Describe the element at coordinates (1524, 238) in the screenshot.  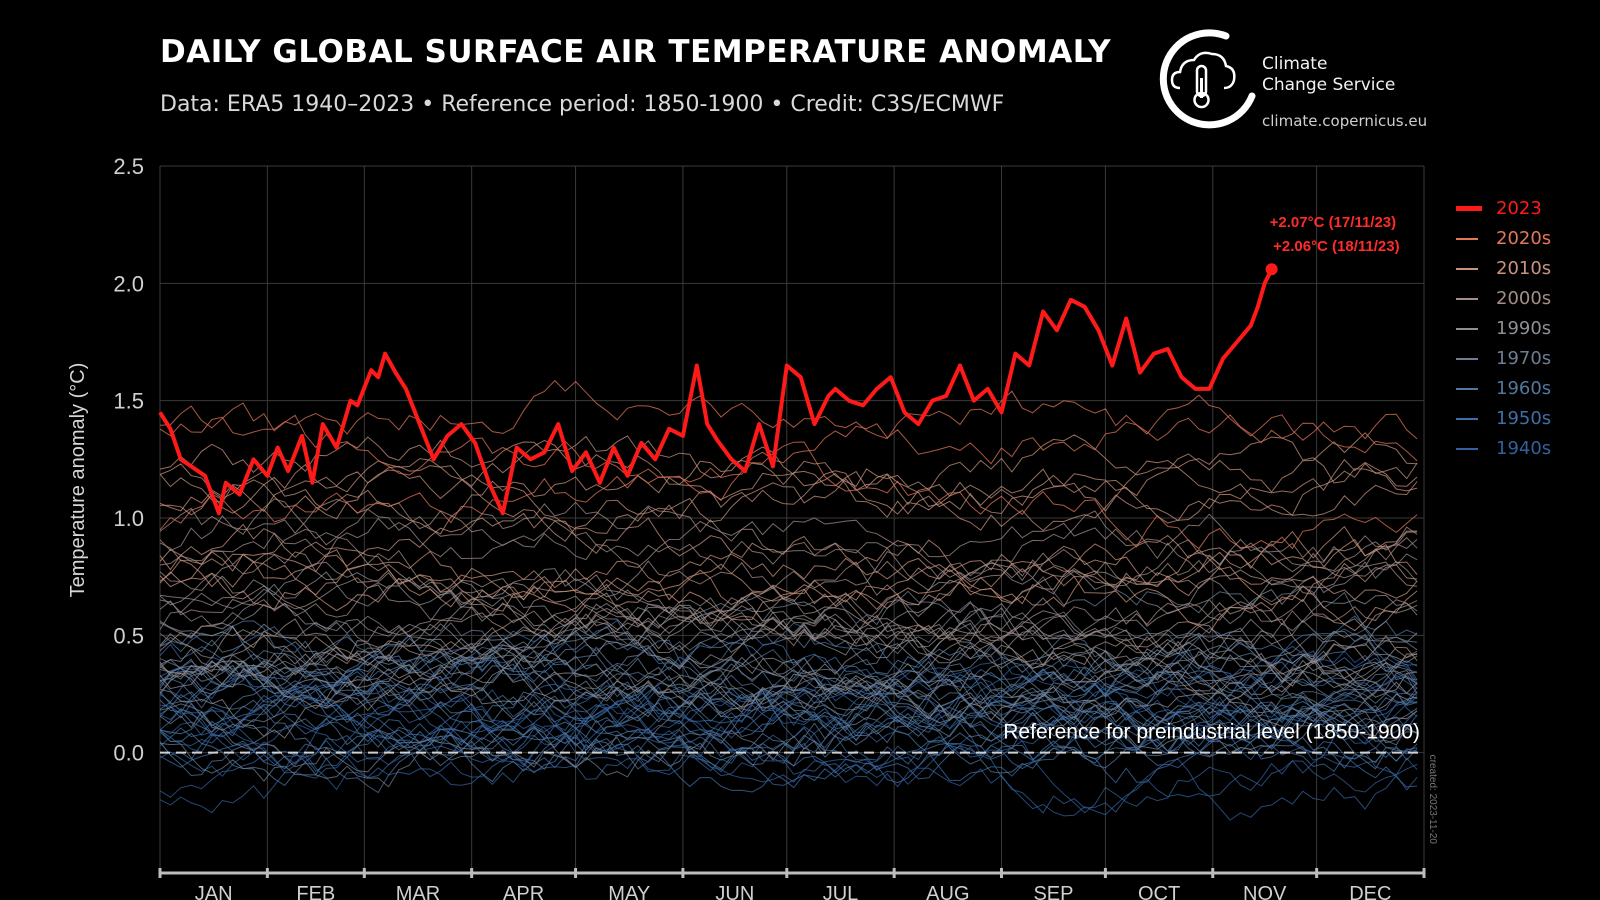
I see `legend-label: 2020s` at that location.